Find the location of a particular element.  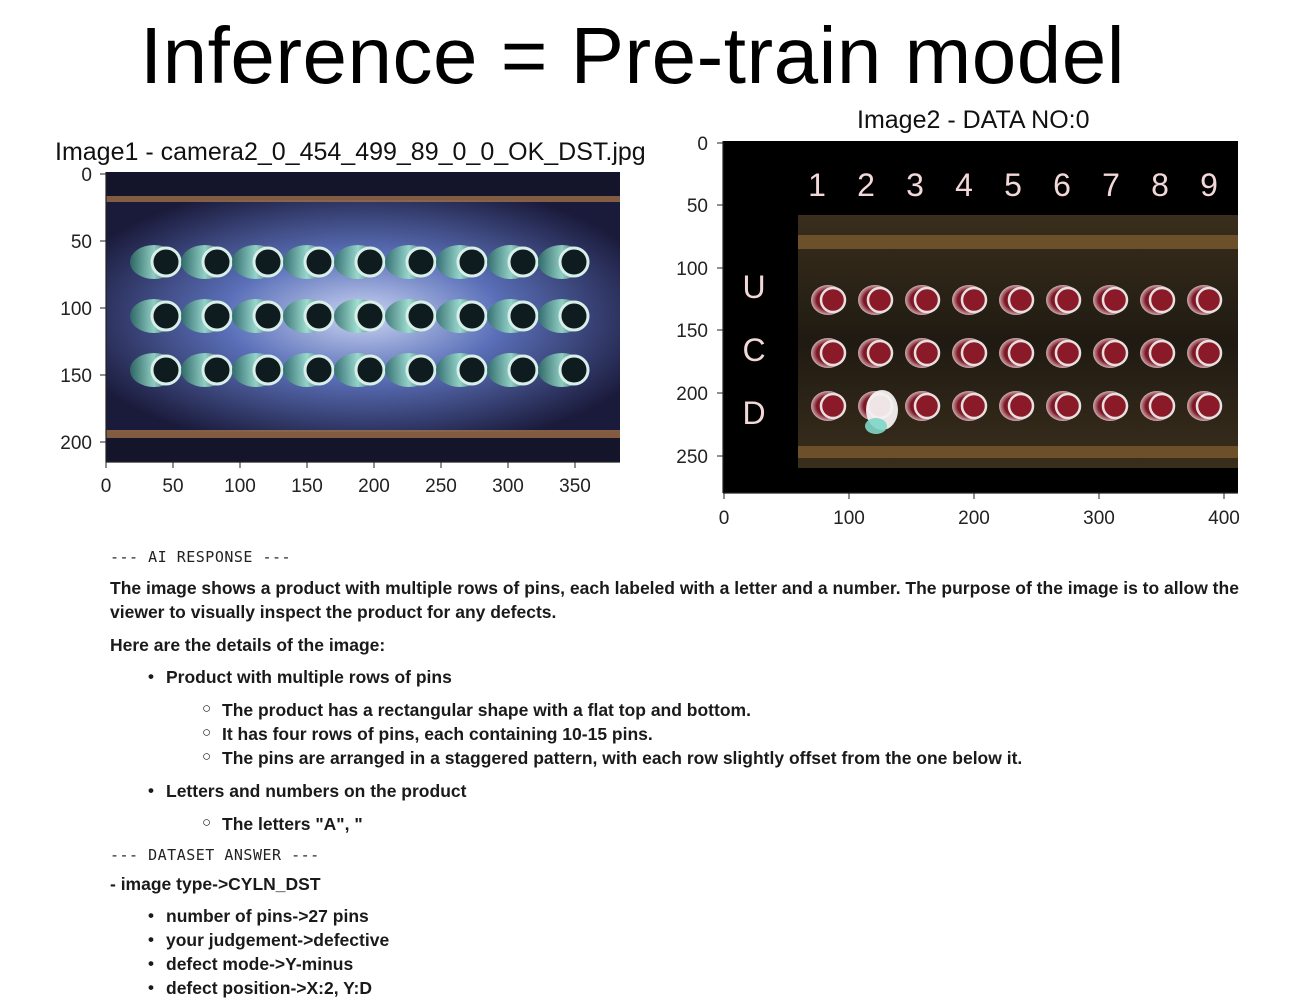

column-label: 5 is located at coordinates (1013, 185).